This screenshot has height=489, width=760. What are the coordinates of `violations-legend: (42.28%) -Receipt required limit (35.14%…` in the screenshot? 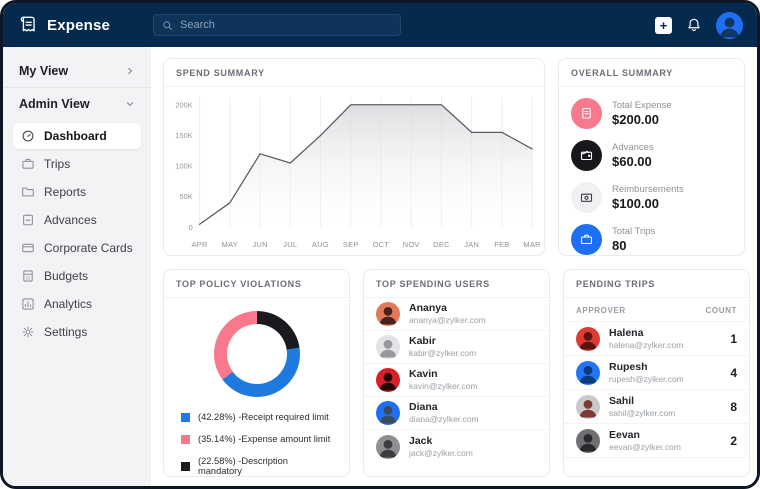 It's located at (256, 436).